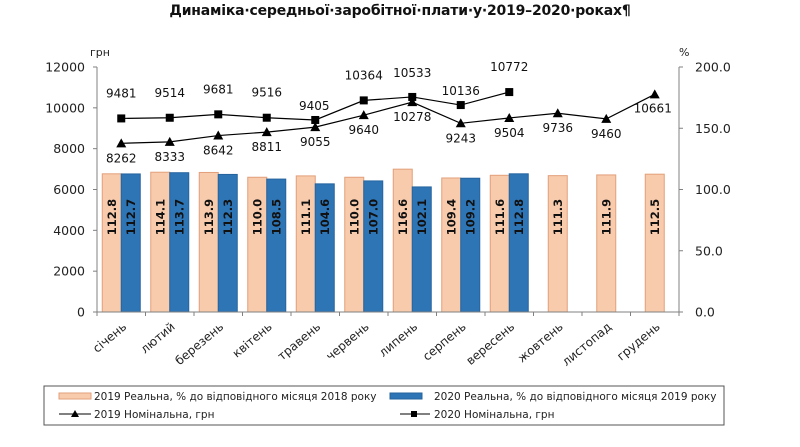 This screenshot has height=447, width=800. I want to click on month-label-6: липень, so click(398, 340).